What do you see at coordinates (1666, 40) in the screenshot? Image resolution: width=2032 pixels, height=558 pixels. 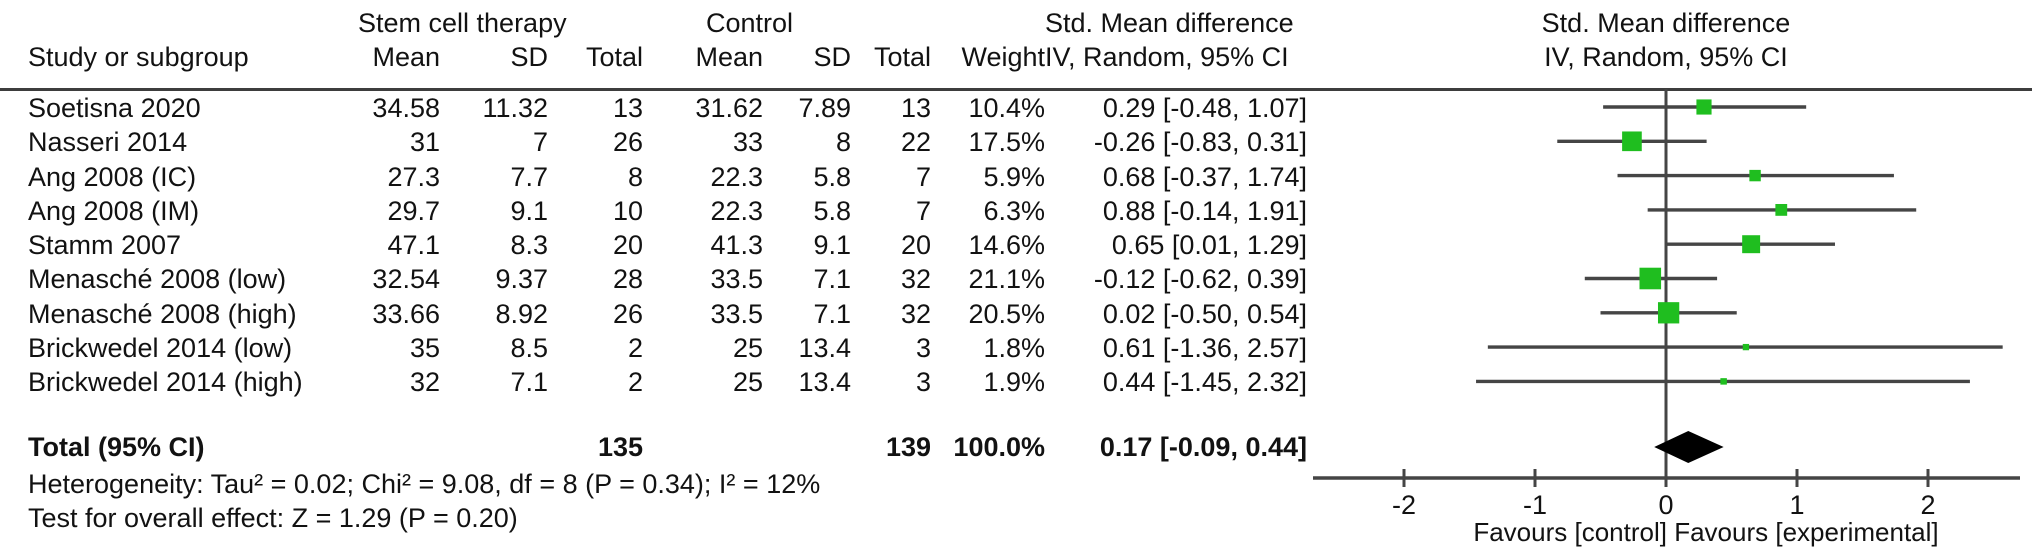 I see `plot-header: Std. Mean difference IV, Random, 95% CI` at bounding box center [1666, 40].